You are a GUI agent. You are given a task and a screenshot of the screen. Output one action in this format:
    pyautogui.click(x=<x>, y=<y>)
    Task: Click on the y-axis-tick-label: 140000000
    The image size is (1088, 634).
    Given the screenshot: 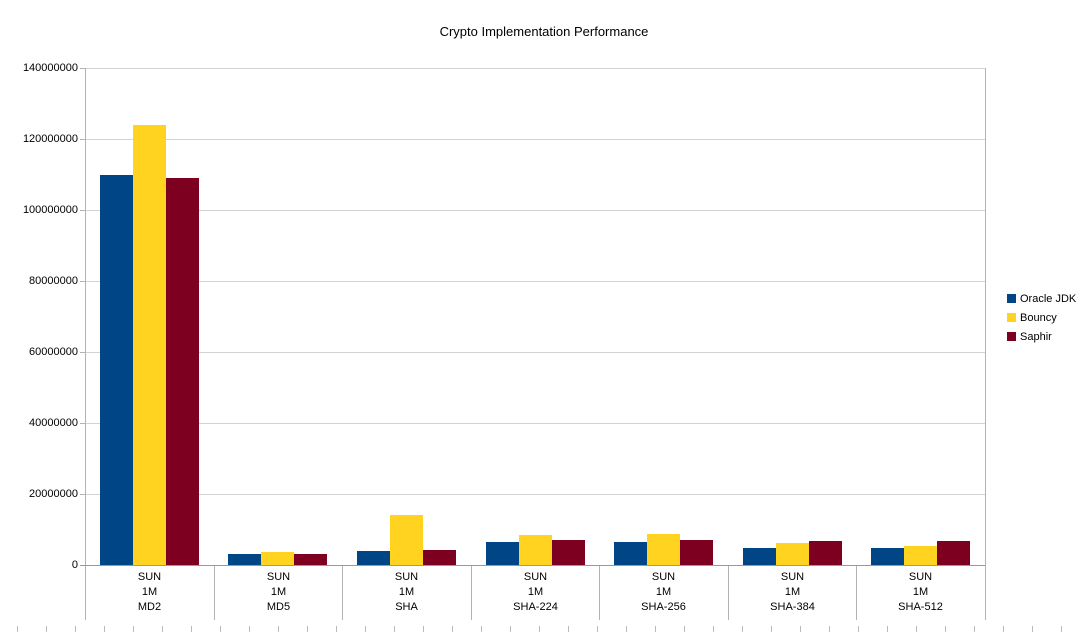 What is the action you would take?
    pyautogui.click(x=50, y=68)
    